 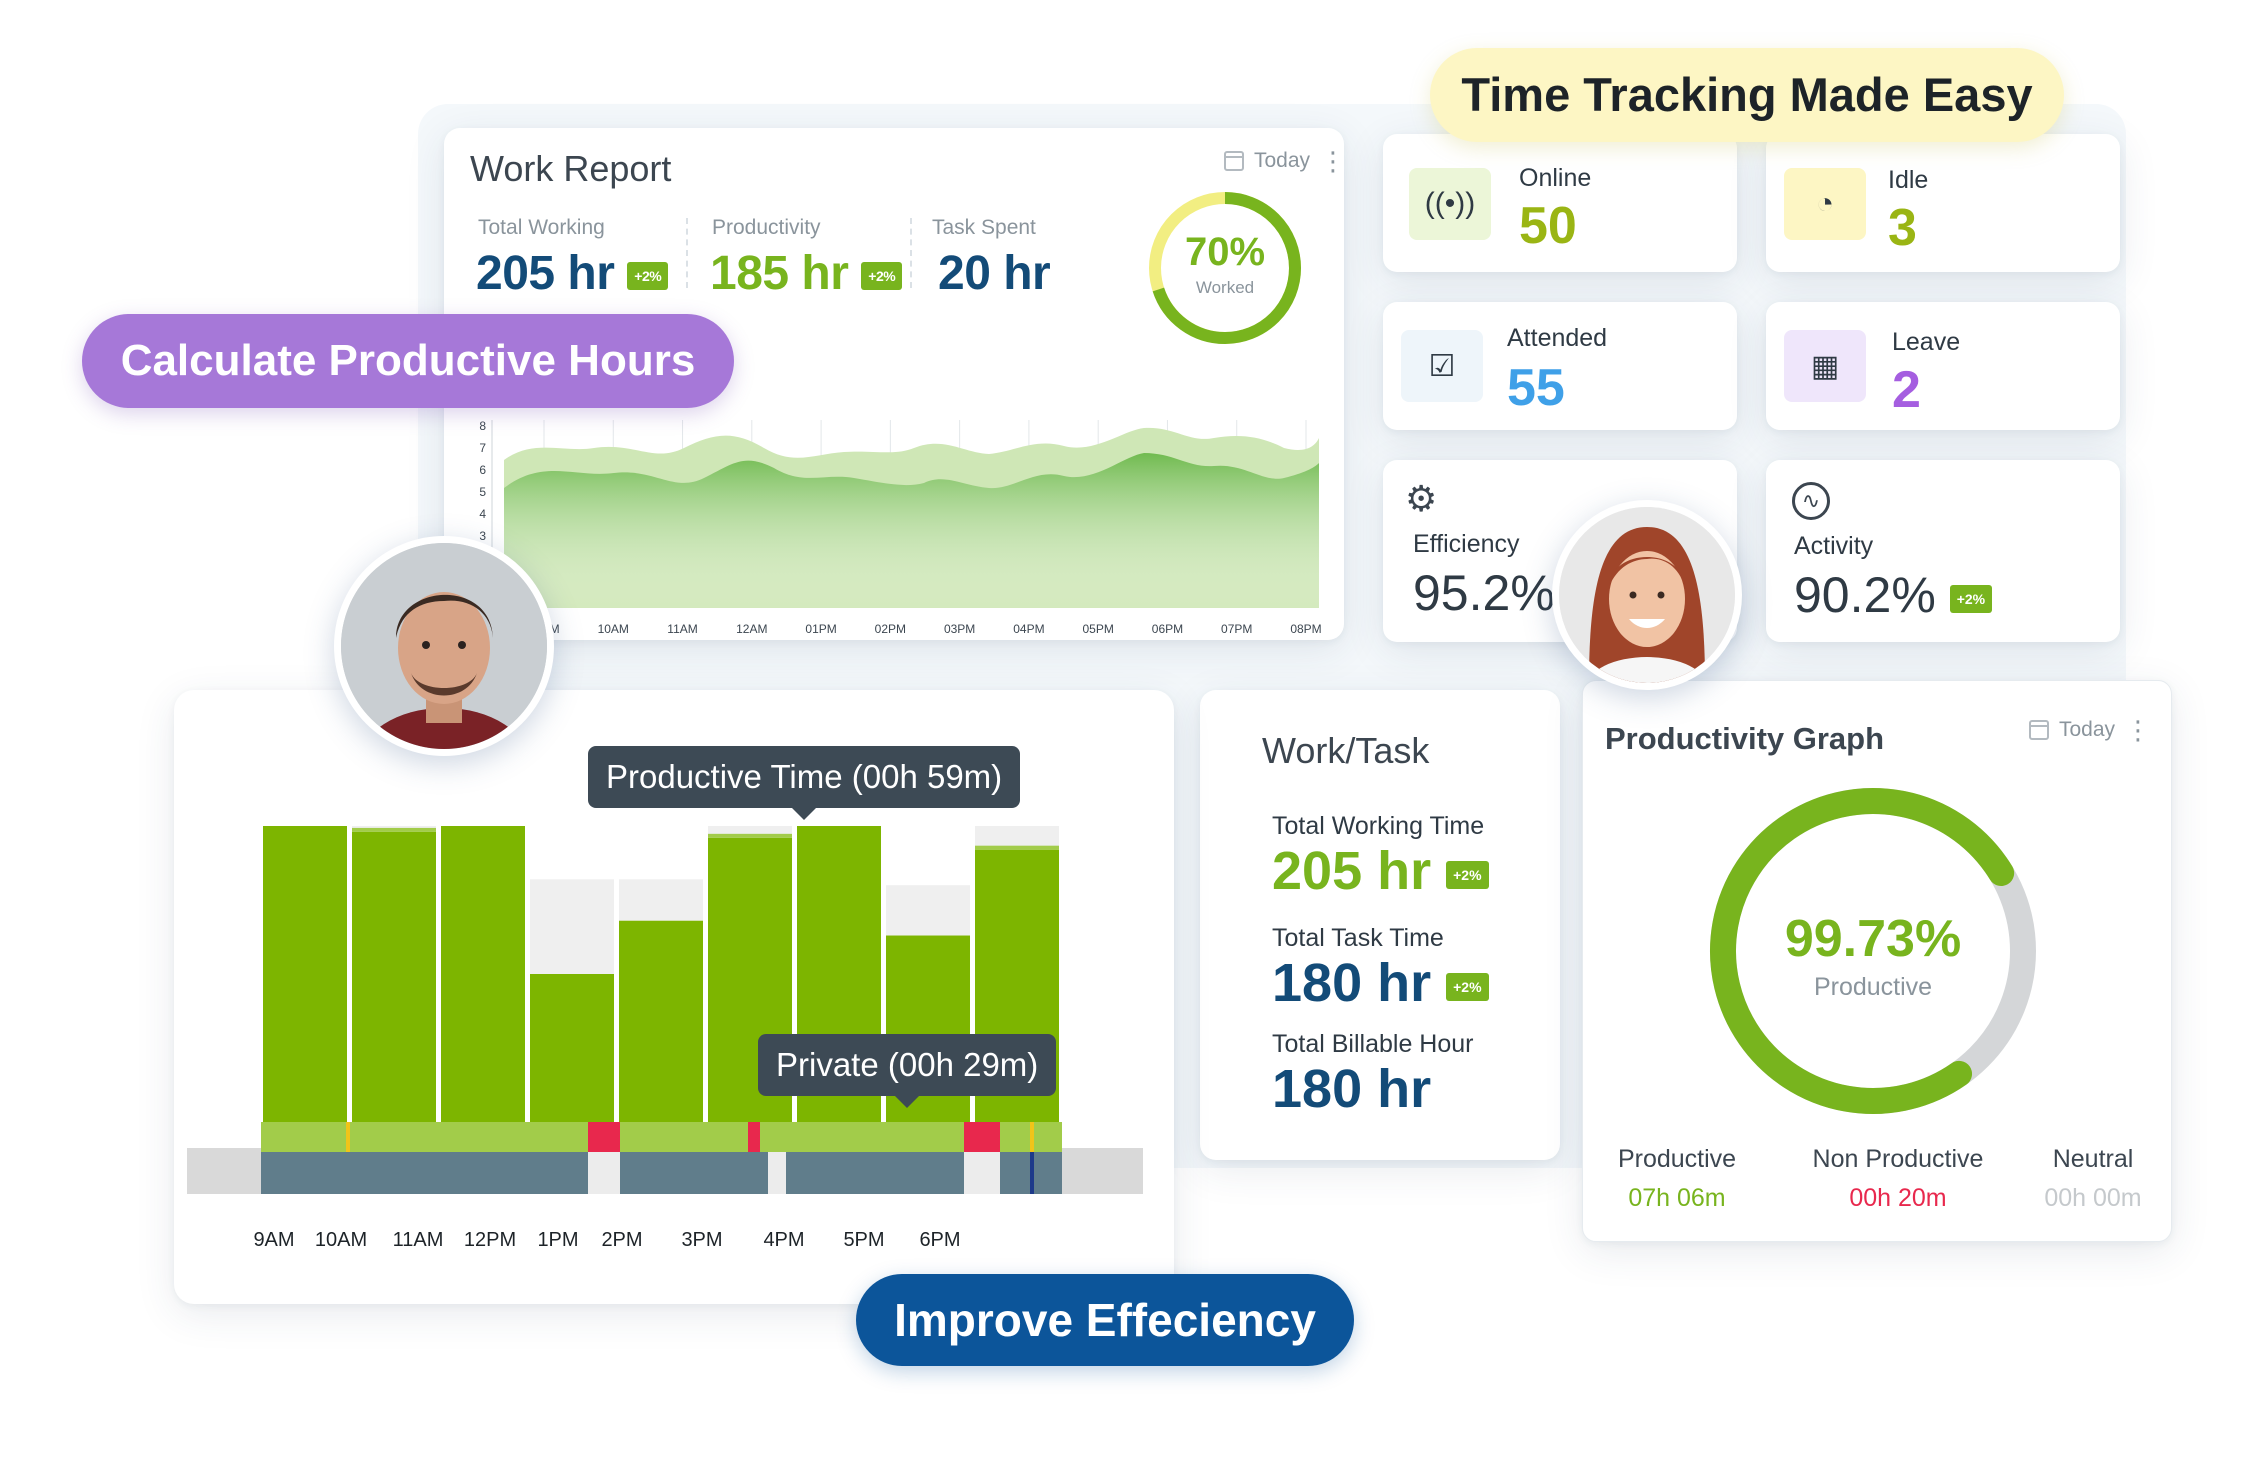 What do you see at coordinates (1647, 595) in the screenshot?
I see `avatar-woman-image` at bounding box center [1647, 595].